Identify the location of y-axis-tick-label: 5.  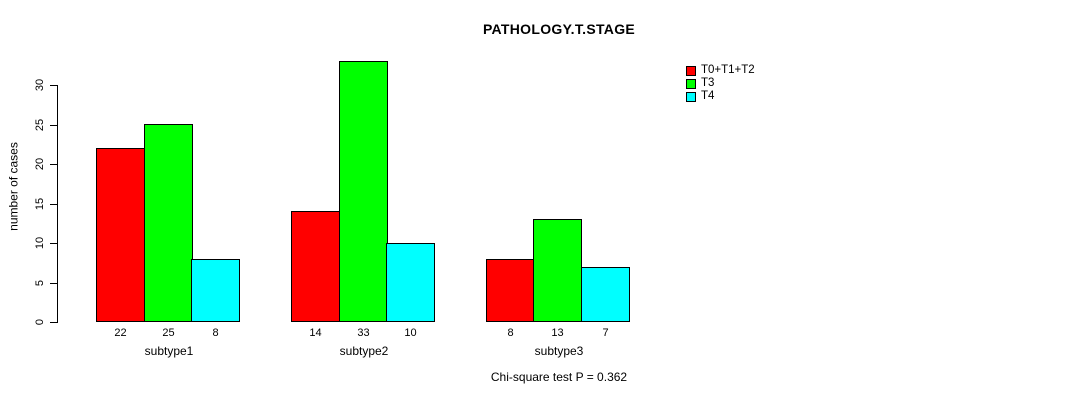
(40, 283).